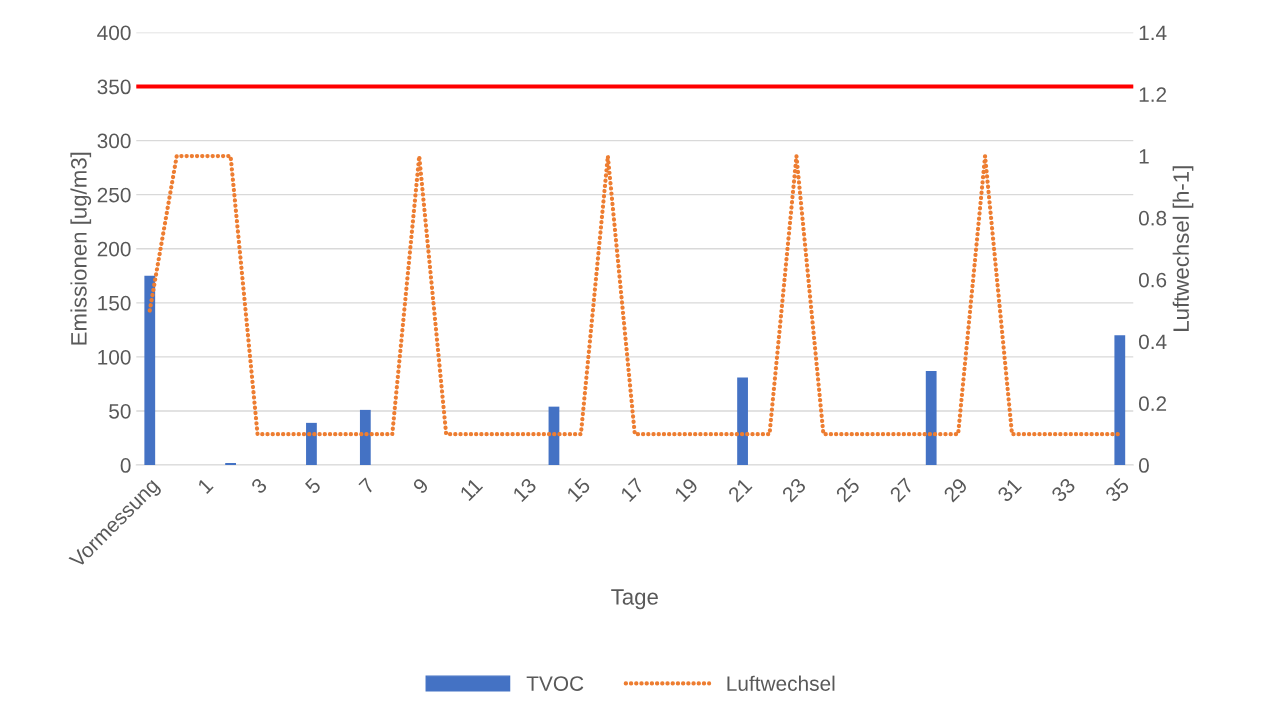  Describe the element at coordinates (740, 490) in the screenshot. I see `x-tick-label: 21` at that location.